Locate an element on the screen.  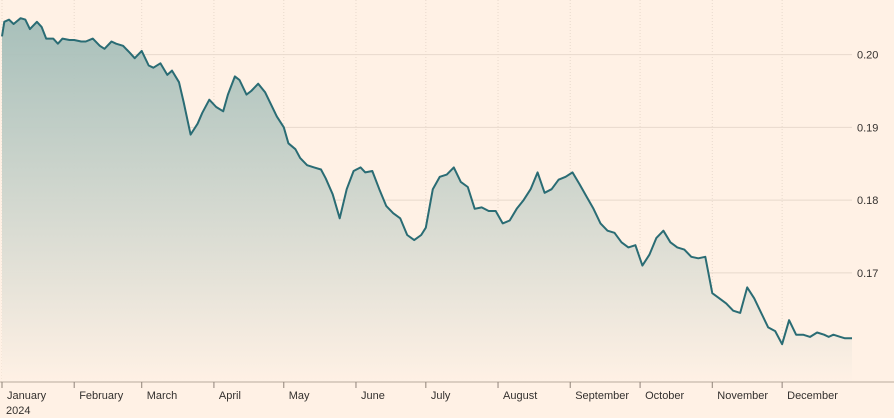
x-tick-label: June is located at coordinates (373, 396).